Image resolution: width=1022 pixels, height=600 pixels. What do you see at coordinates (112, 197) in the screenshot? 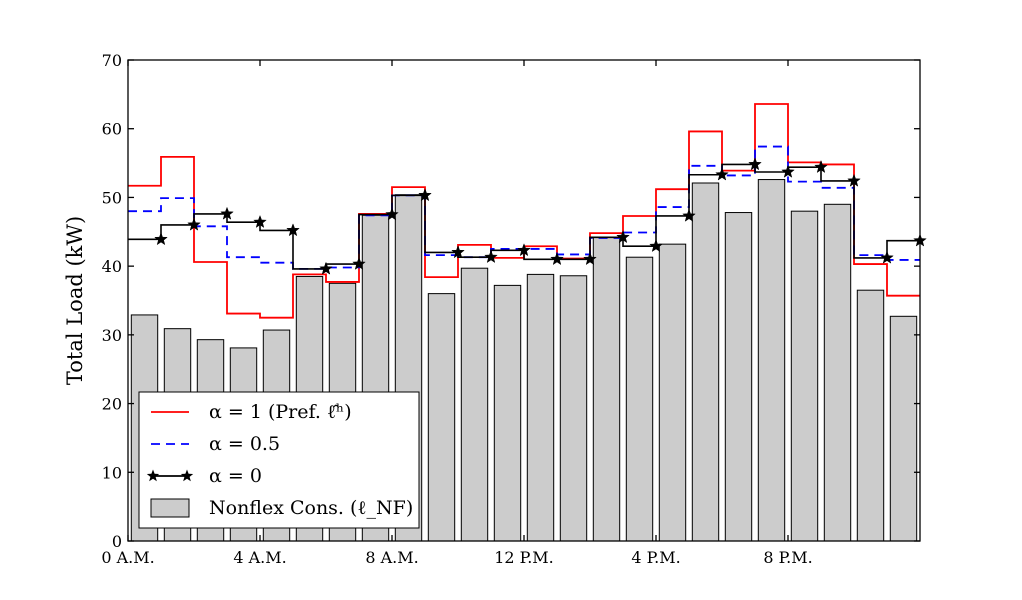
I see `y-tick-label: 50` at bounding box center [112, 197].